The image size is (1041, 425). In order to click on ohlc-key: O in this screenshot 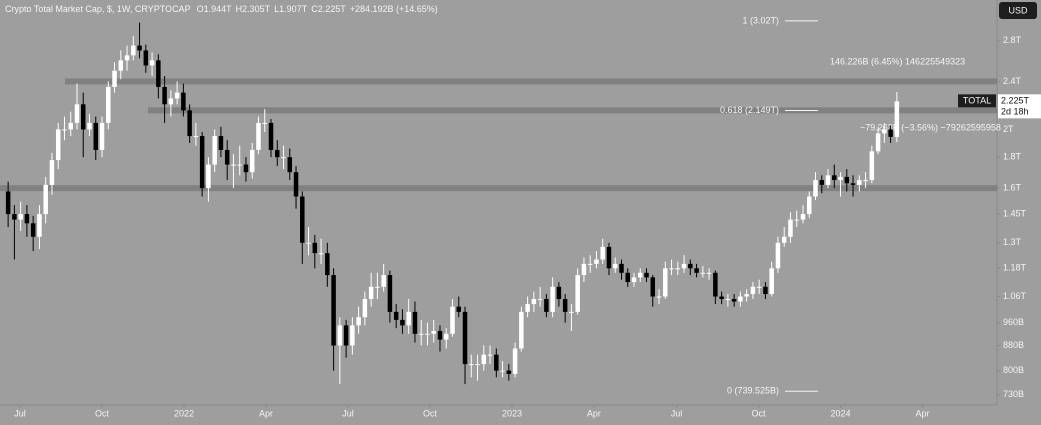, I will do `click(200, 9)`.